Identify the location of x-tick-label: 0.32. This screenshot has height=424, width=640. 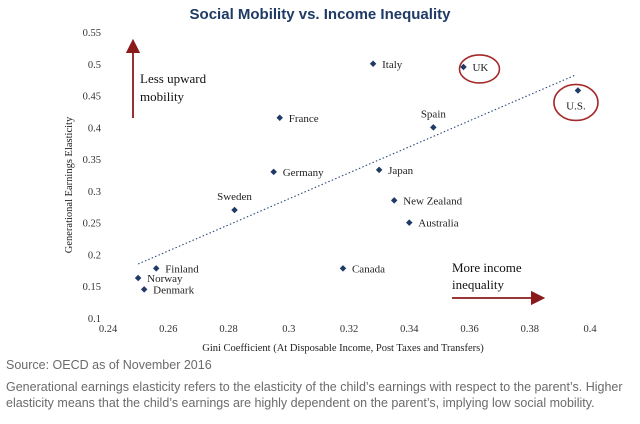
(349, 329).